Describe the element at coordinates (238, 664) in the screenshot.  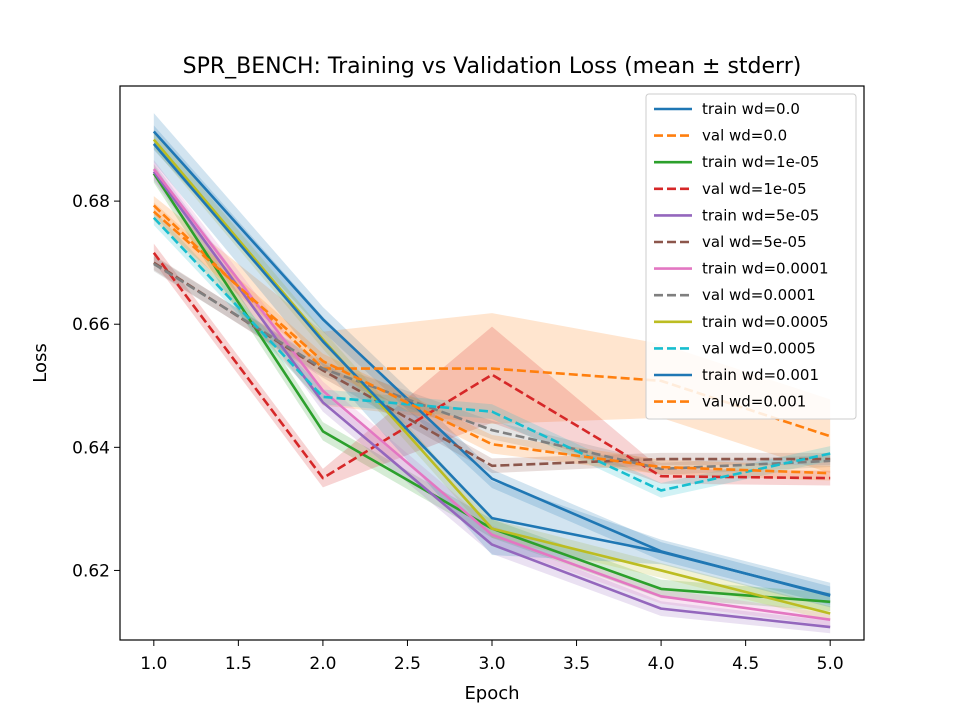
I see `x-tick-label-1: 1.5` at that location.